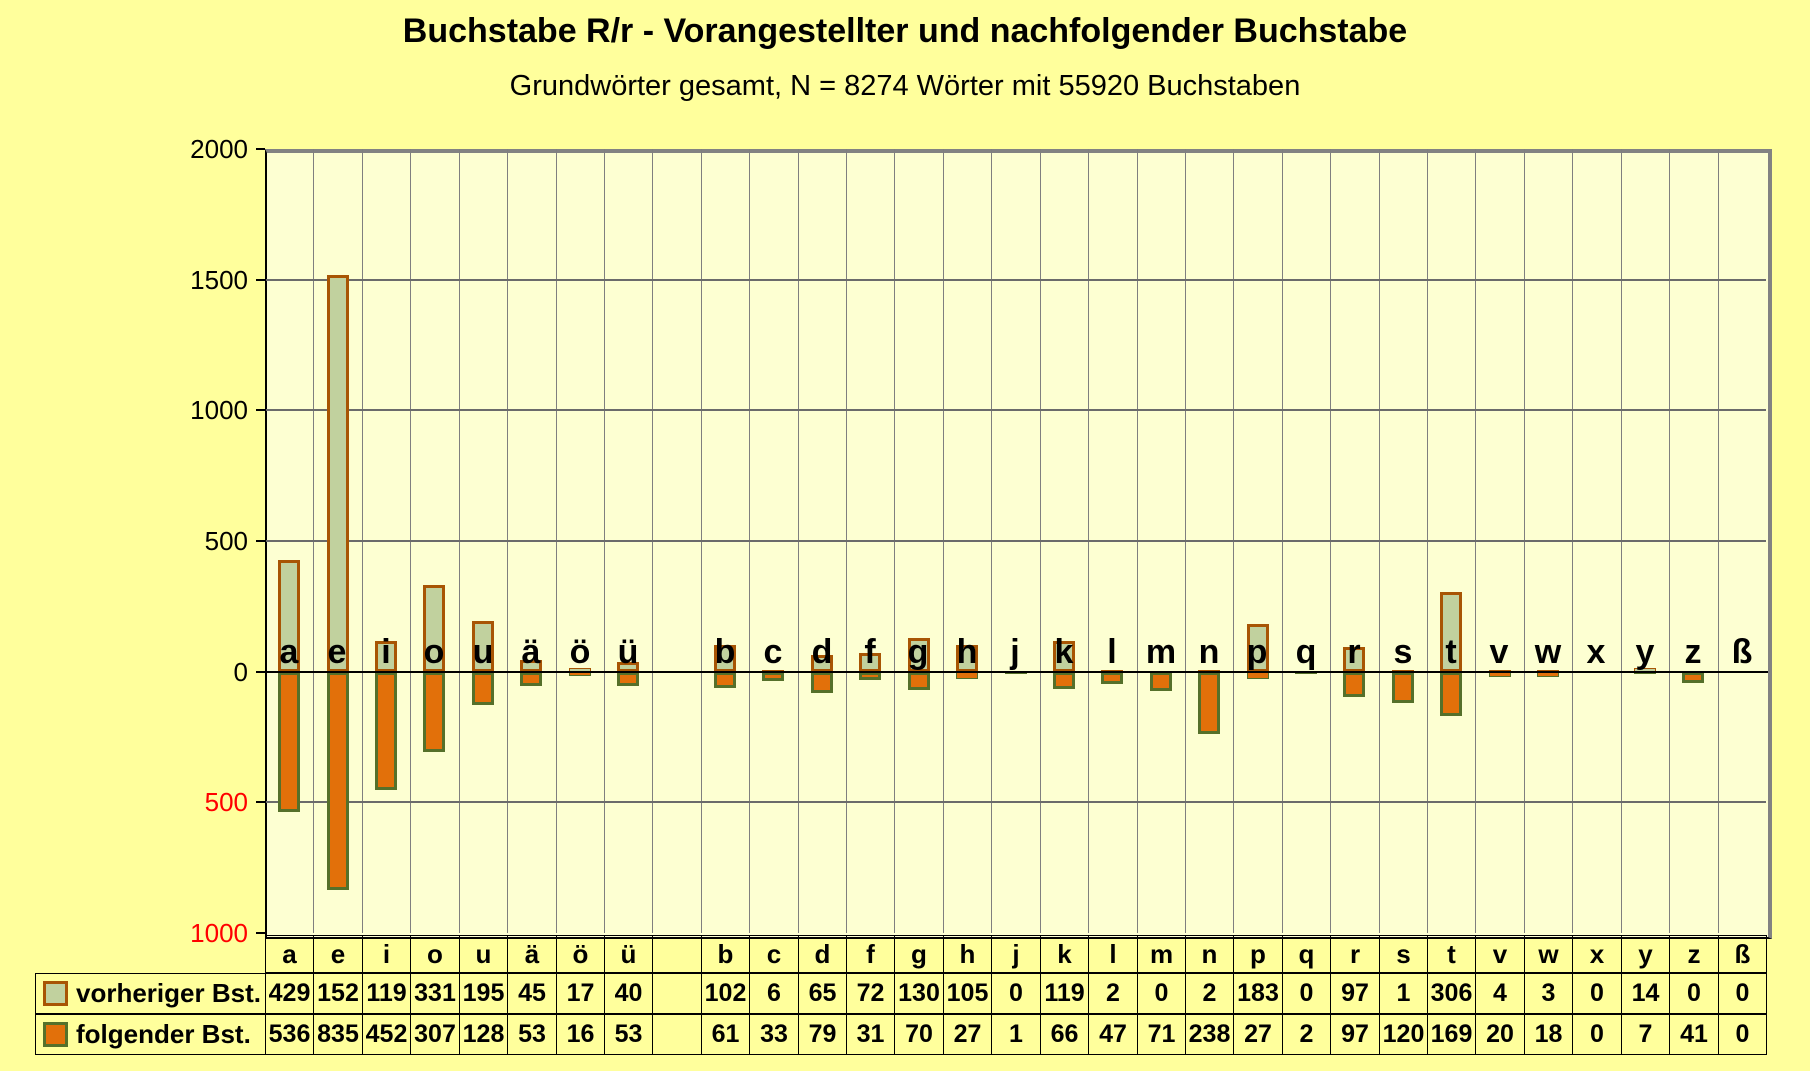 Image resolution: width=1810 pixels, height=1071 pixels. What do you see at coordinates (1548, 954) in the screenshot?
I see `table-header-cell: w` at bounding box center [1548, 954].